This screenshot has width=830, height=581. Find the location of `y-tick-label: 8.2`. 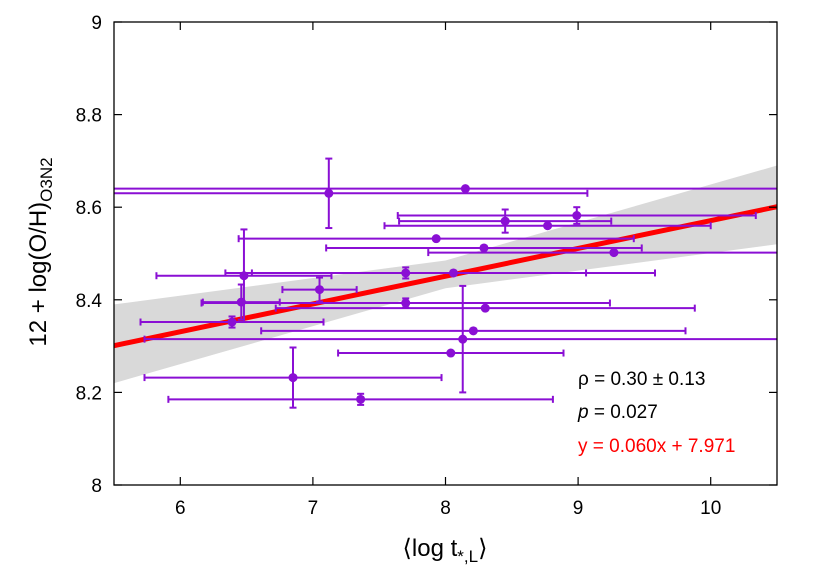

y-tick-label: 8.2 is located at coordinates (89, 393).